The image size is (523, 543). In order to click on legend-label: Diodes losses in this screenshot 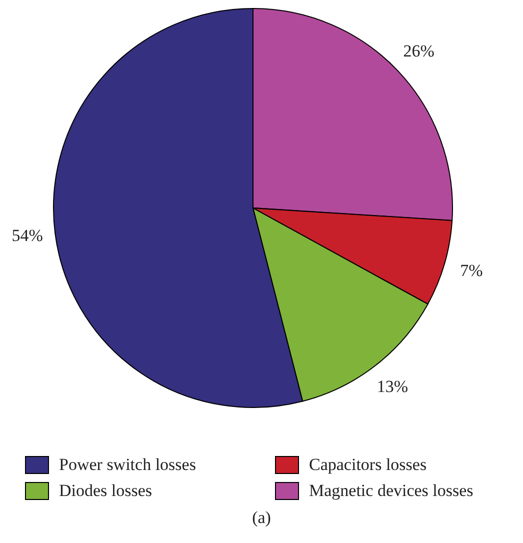, I will do `click(105, 491)`.